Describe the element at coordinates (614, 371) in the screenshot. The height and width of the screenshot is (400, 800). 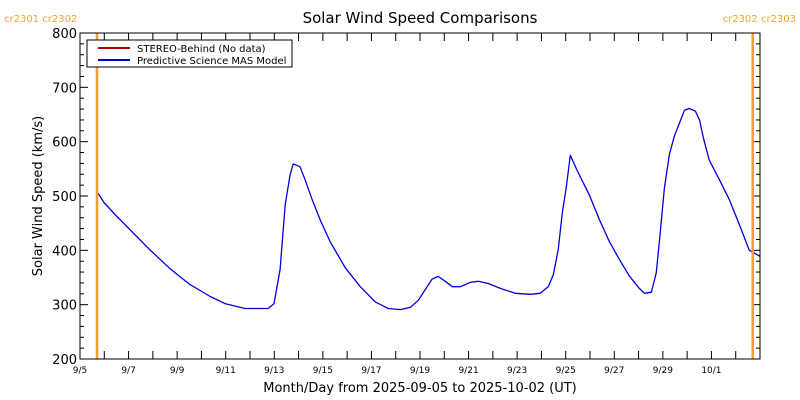
I see `x-tick-label: 9/27` at that location.